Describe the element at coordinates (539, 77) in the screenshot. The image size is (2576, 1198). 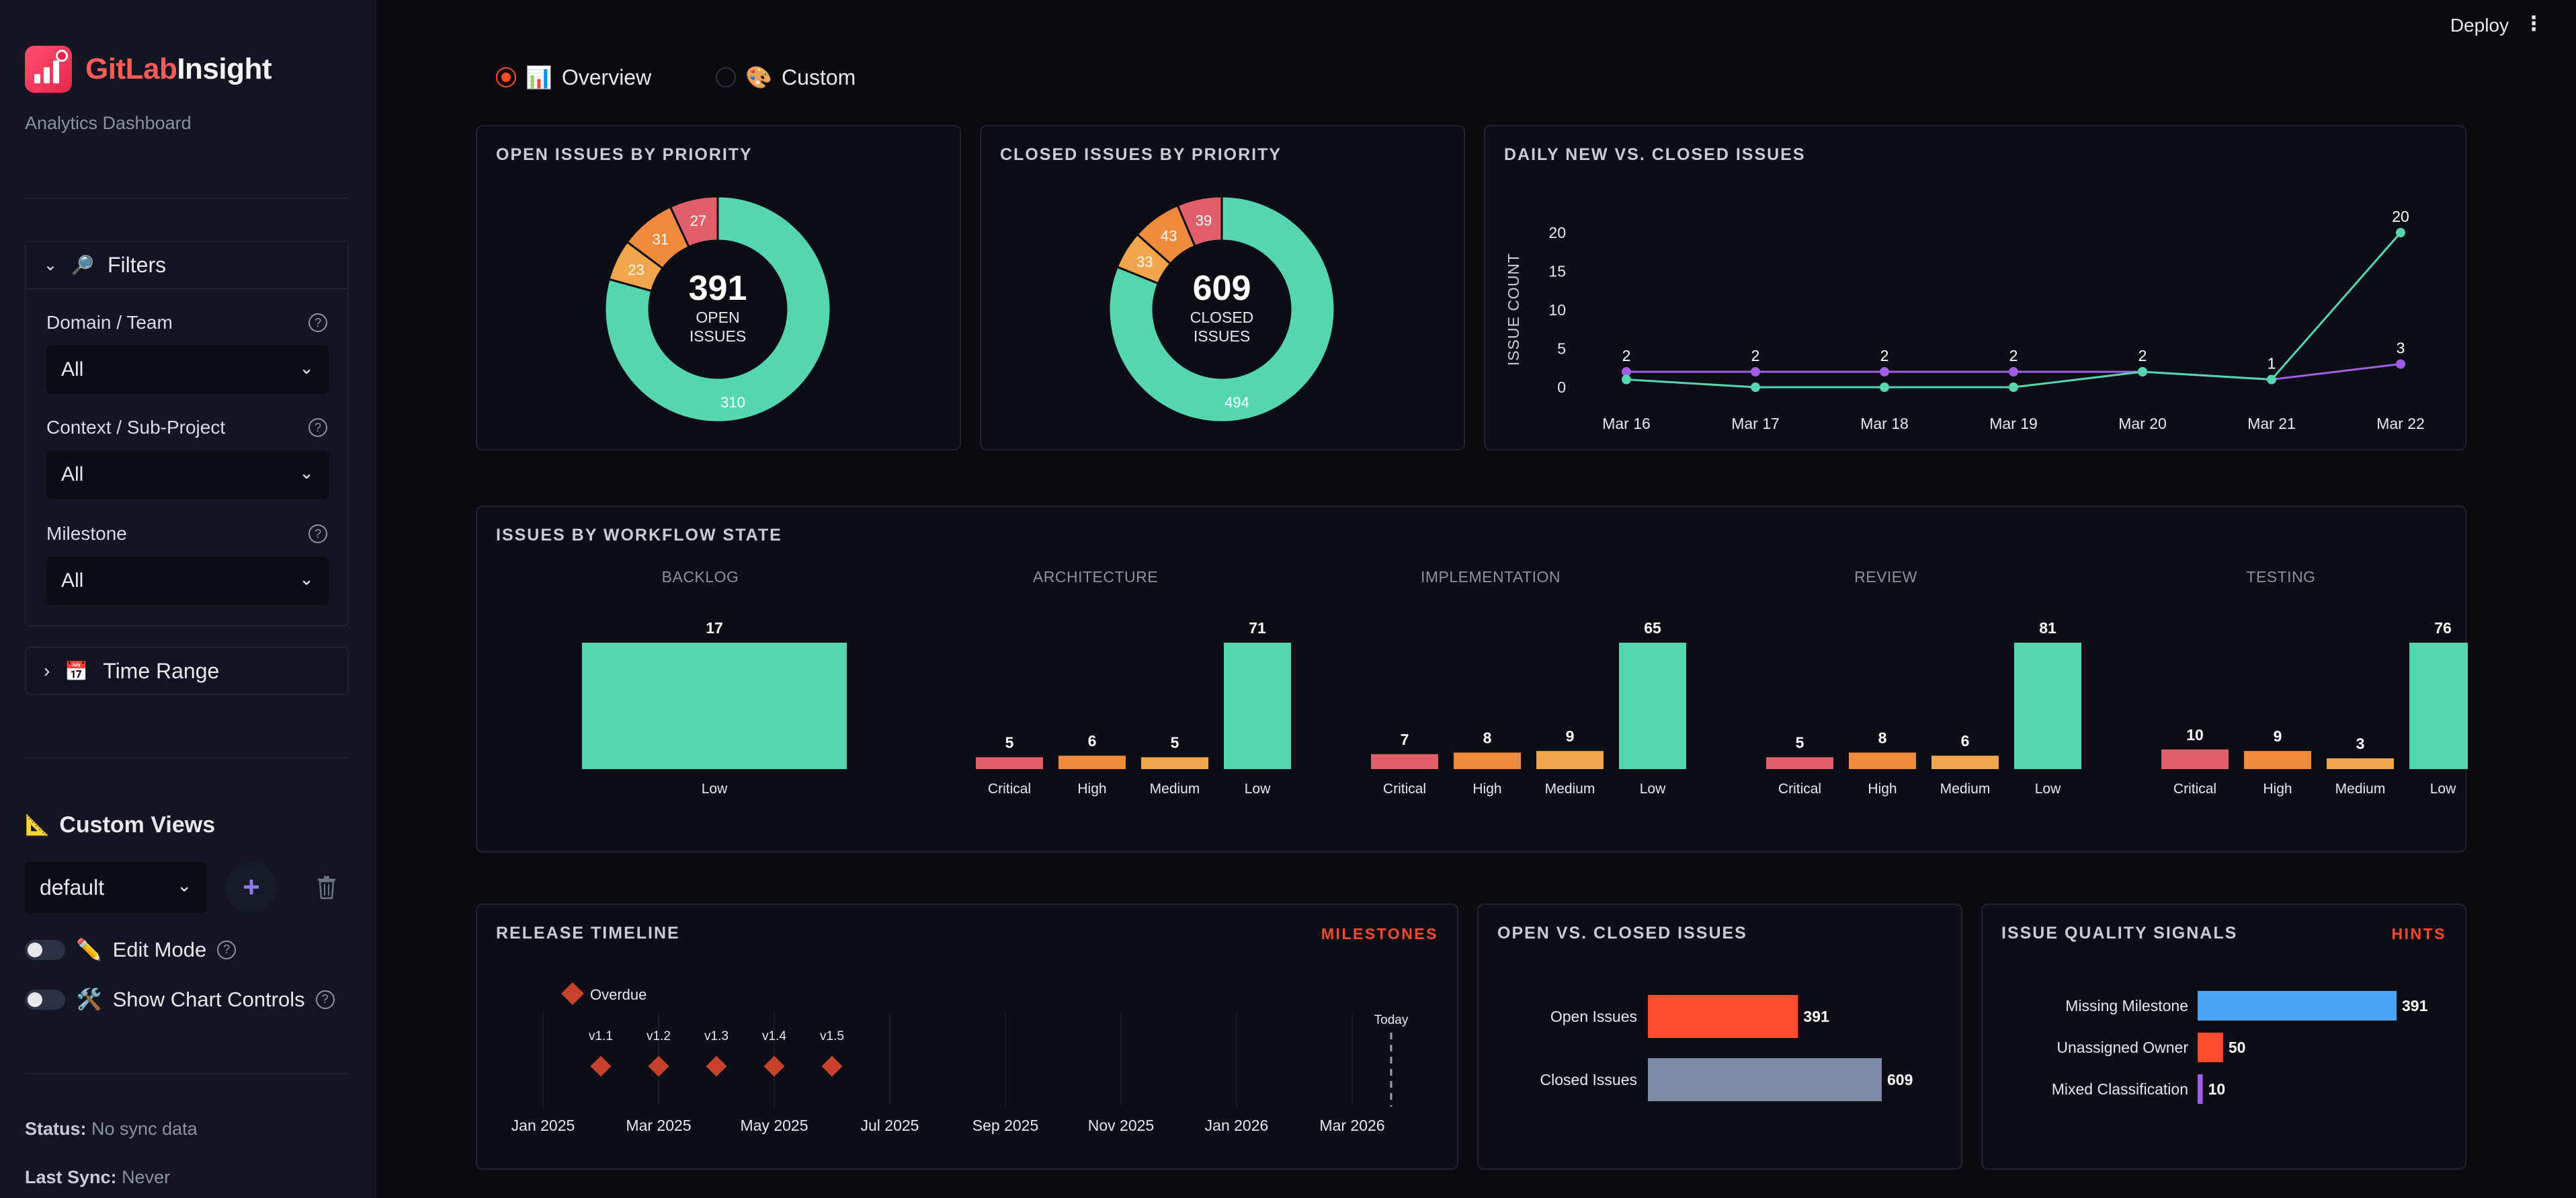
I see `bar-chart-icon: 📊` at that location.